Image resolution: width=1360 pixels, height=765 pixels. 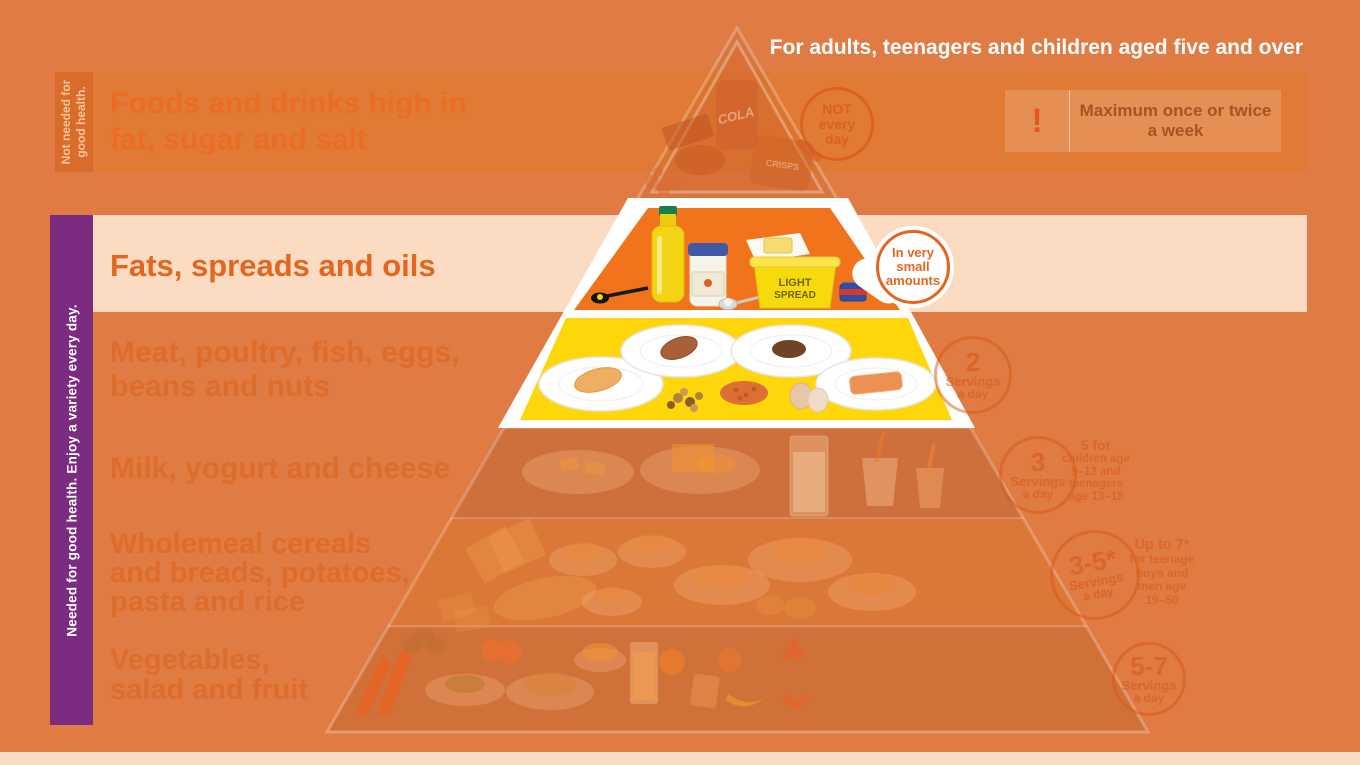 What do you see at coordinates (744, 393) in the screenshot?
I see `baked-beans-icon` at bounding box center [744, 393].